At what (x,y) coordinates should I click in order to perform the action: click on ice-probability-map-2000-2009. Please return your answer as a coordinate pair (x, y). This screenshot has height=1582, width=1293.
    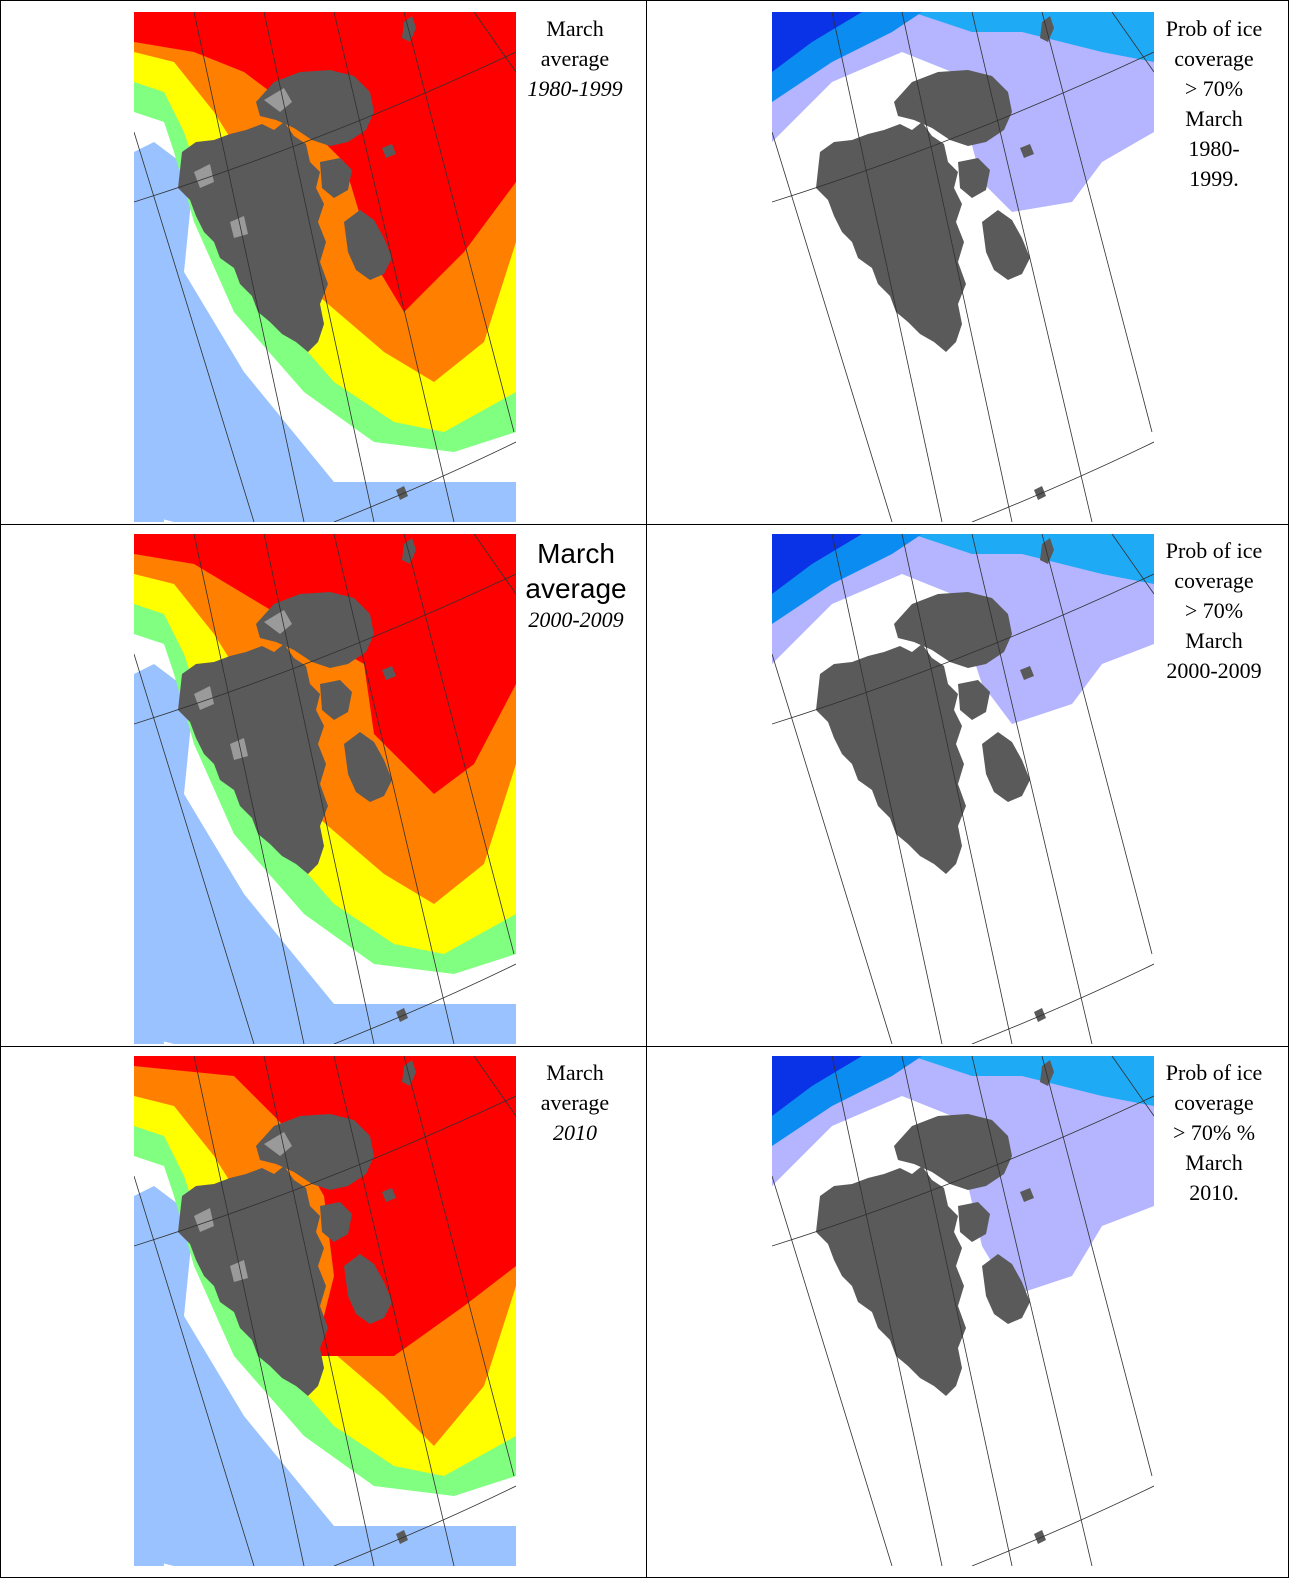
    Looking at the image, I should click on (963, 789).